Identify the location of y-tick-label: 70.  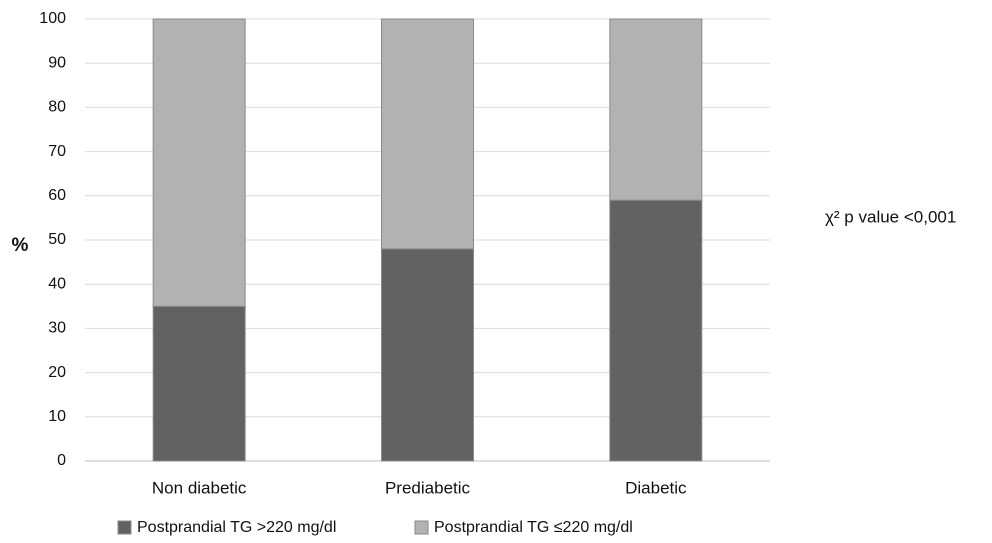
(57, 151).